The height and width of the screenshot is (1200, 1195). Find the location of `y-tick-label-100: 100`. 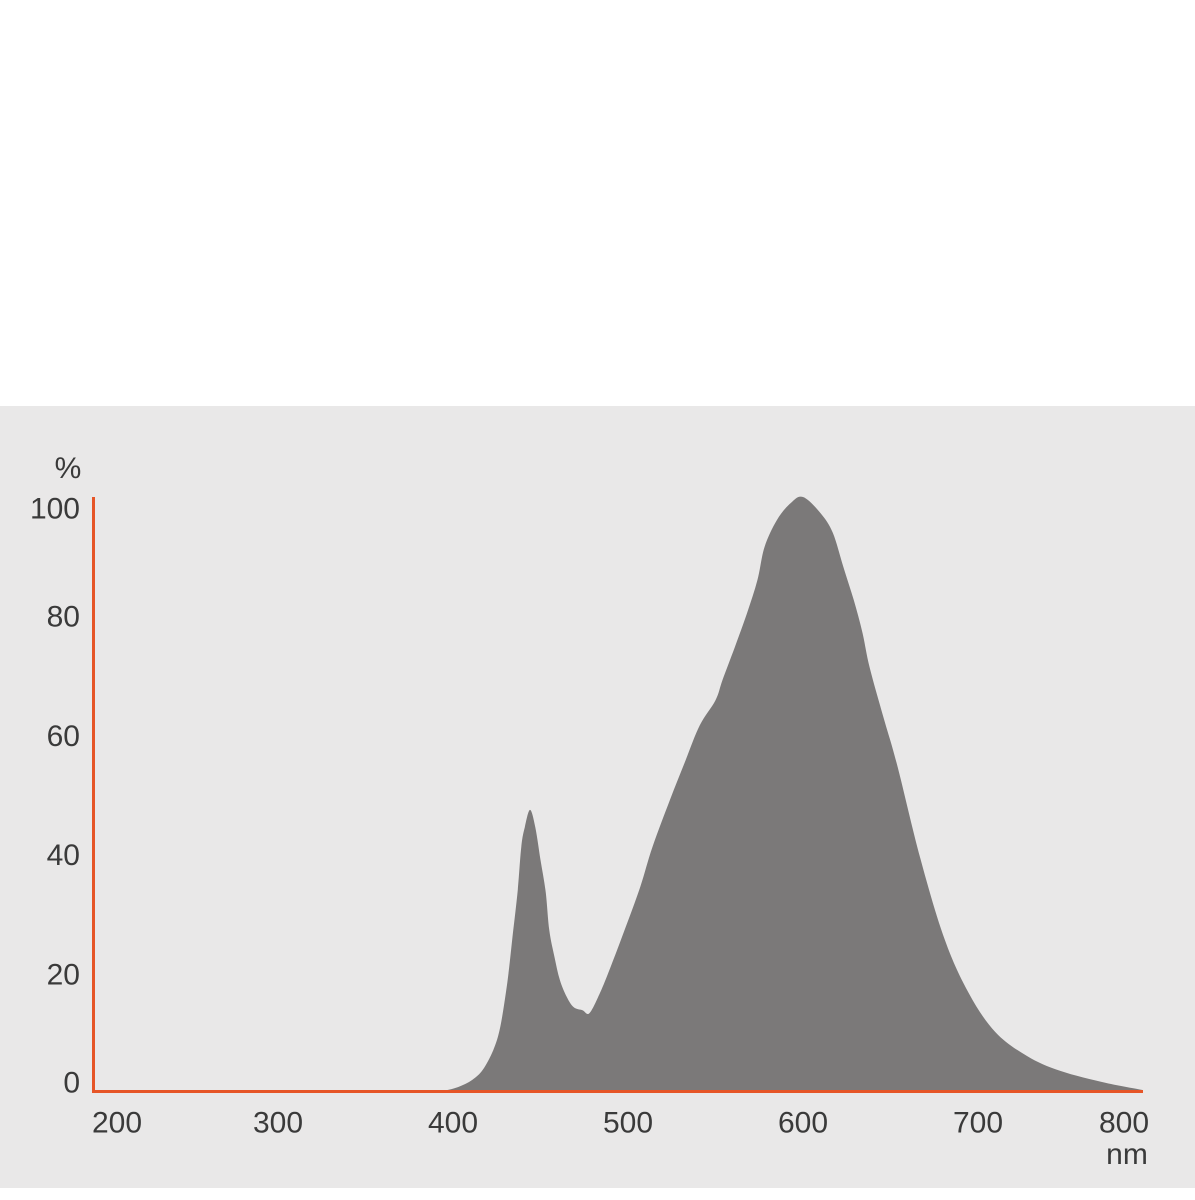

y-tick-label-100: 100 is located at coordinates (55, 509).